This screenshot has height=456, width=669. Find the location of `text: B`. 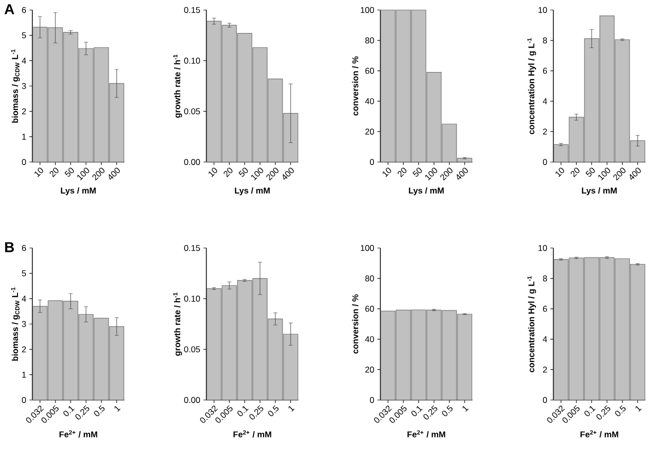

text: B is located at coordinates (9, 247).